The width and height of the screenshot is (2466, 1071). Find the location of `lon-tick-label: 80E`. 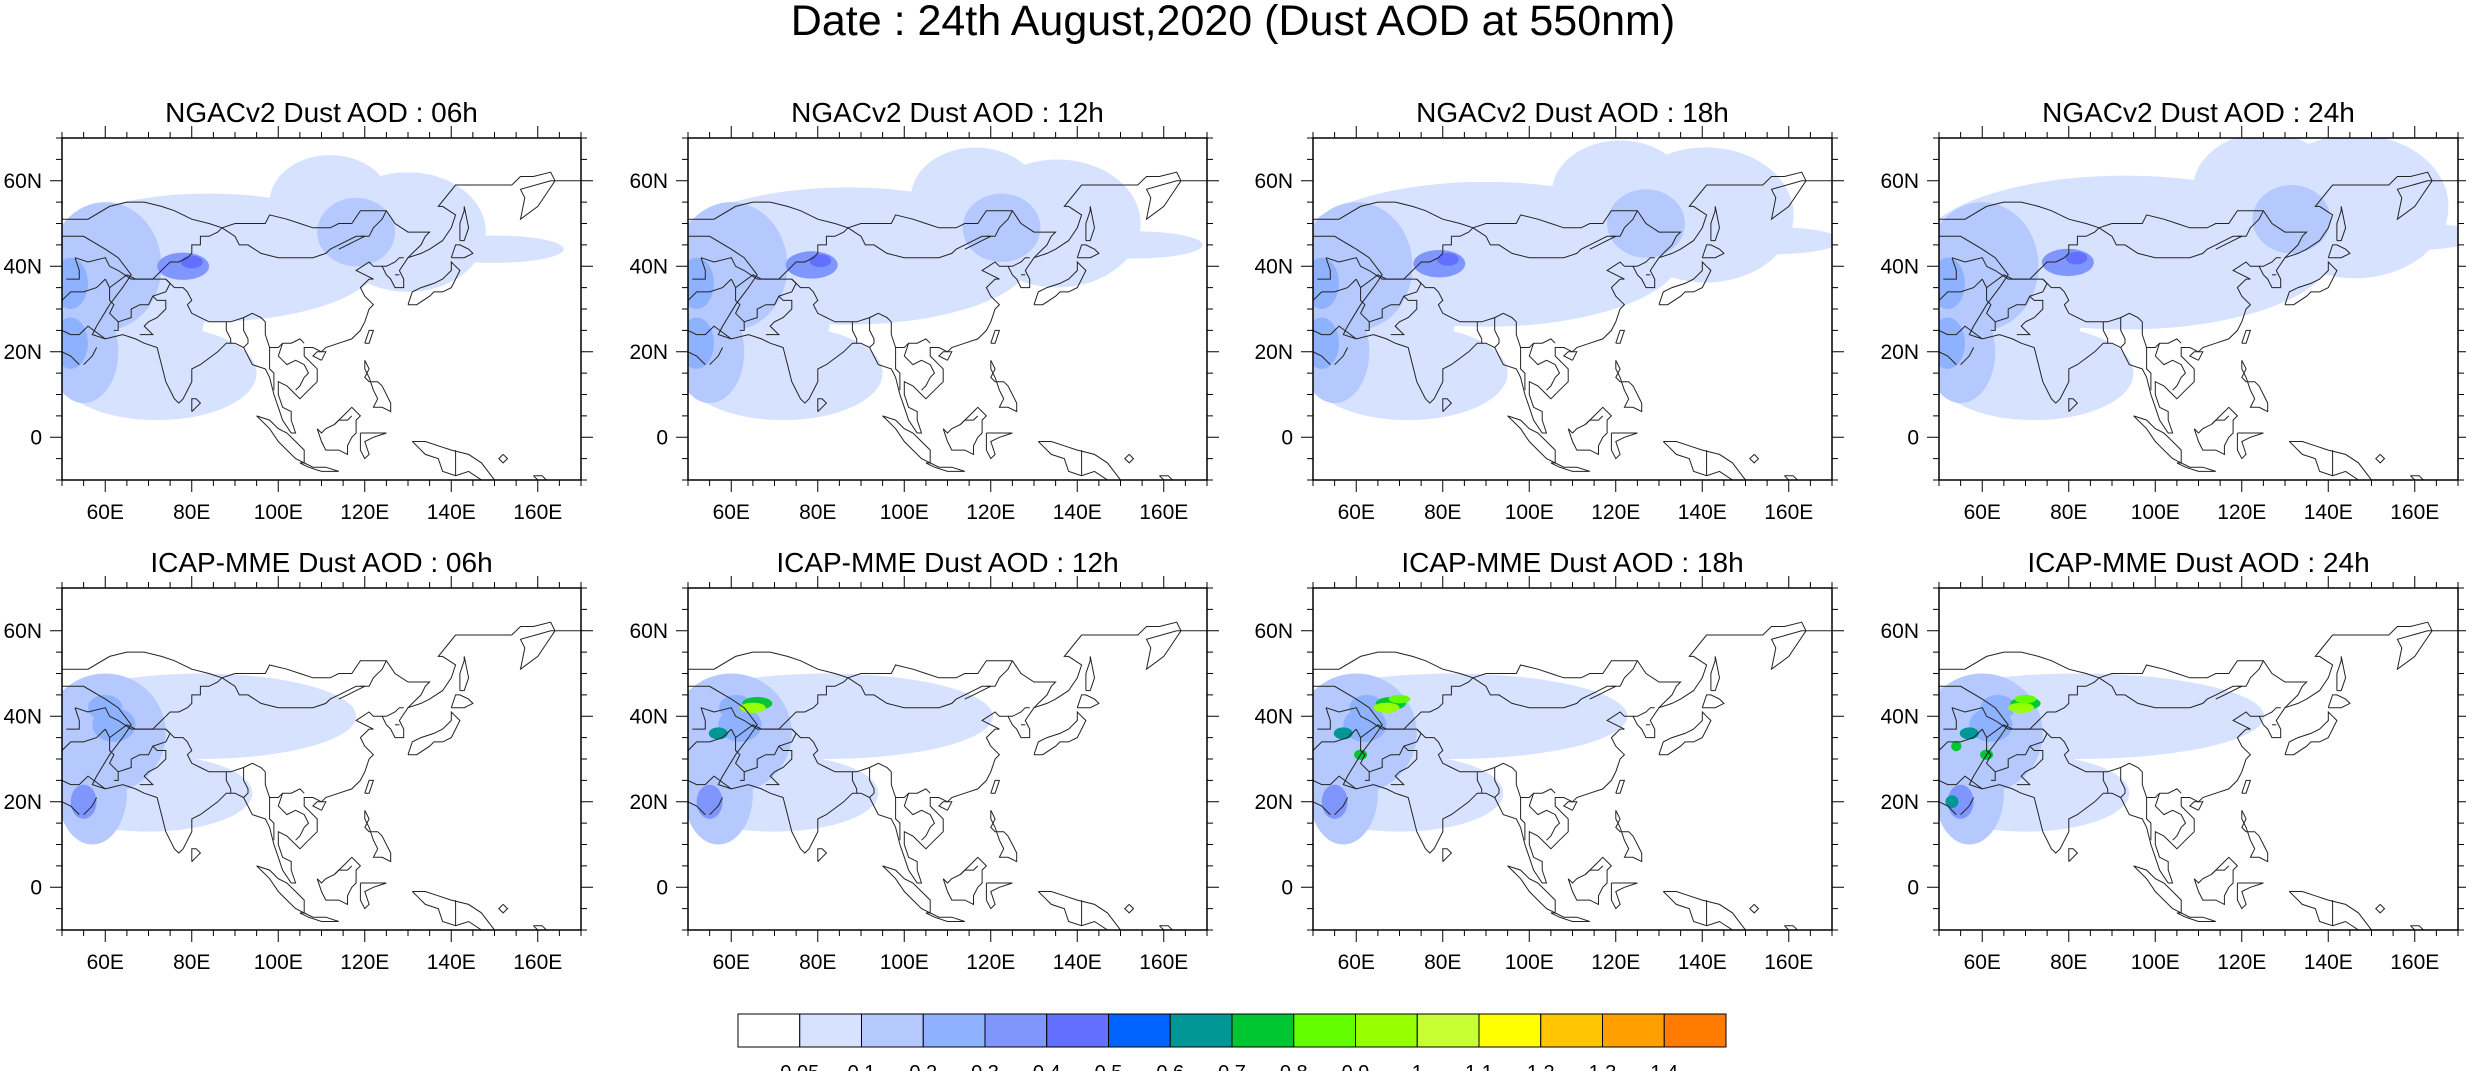

lon-tick-label: 80E is located at coordinates (191, 512).